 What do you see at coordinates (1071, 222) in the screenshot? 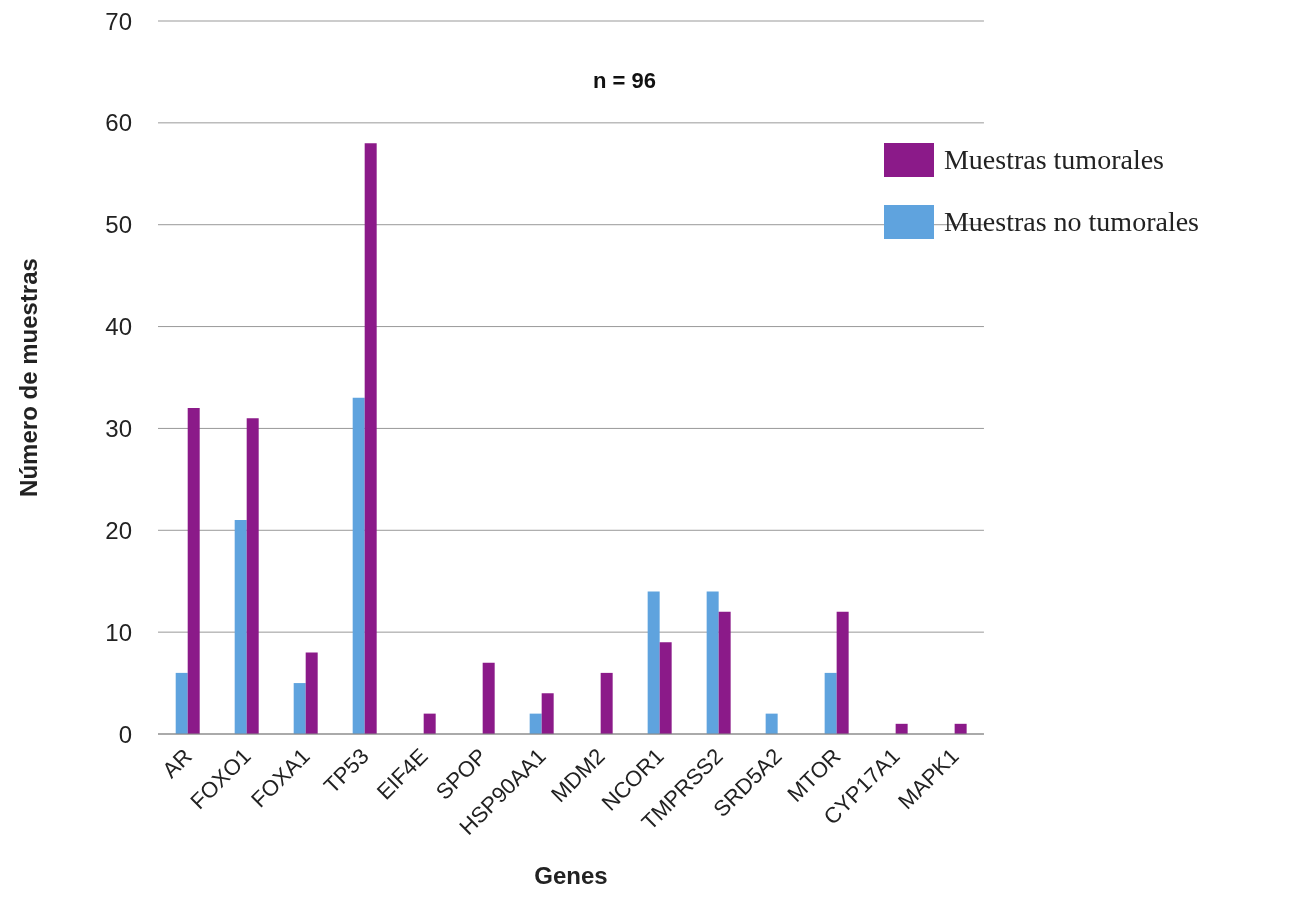
I see `legend-label: Muestras no tumorales` at bounding box center [1071, 222].